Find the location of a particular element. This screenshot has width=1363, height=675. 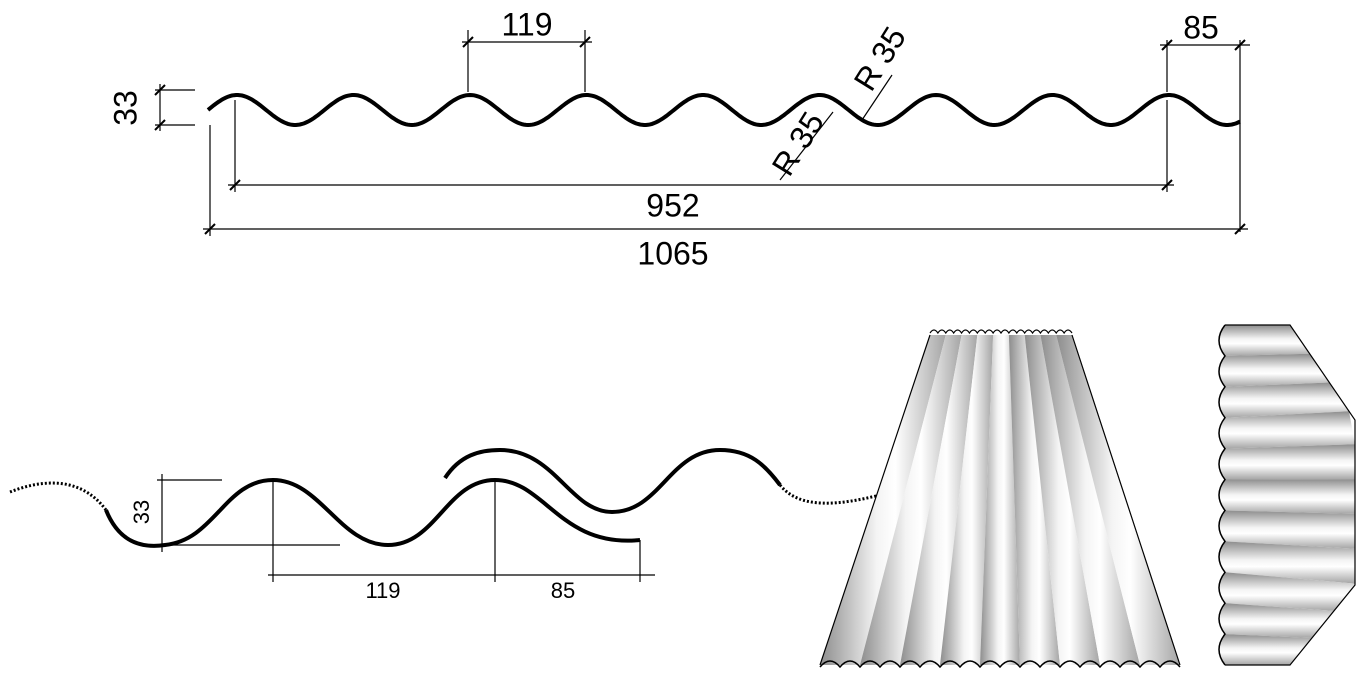

detail-dimension-lines is located at coordinates (406, 528).